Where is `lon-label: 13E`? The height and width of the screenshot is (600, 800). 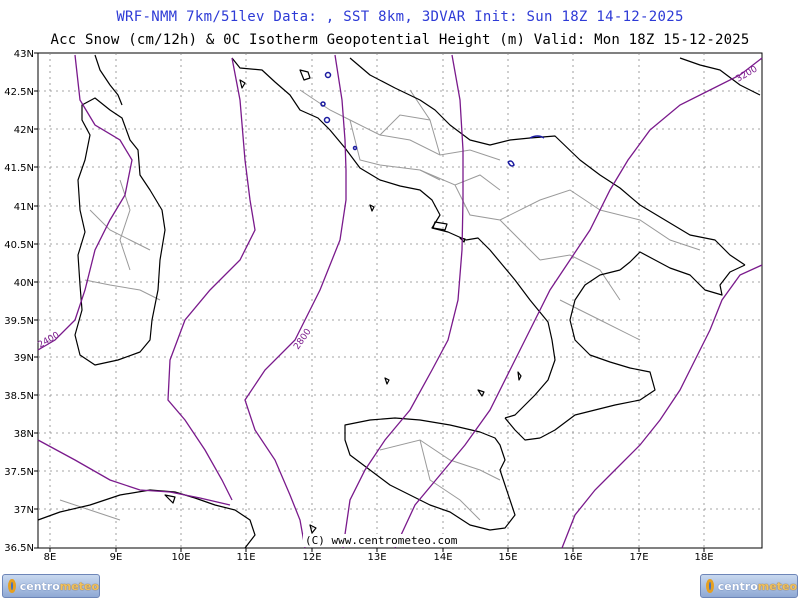
lon-label: 13E is located at coordinates (376, 557).